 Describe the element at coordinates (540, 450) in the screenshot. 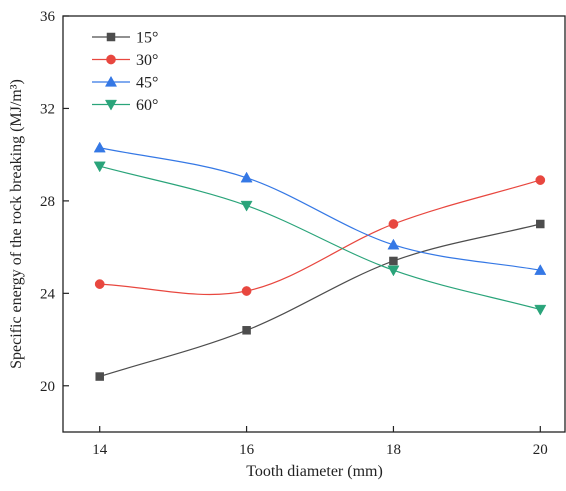

I see `x-tick-label: 20` at that location.